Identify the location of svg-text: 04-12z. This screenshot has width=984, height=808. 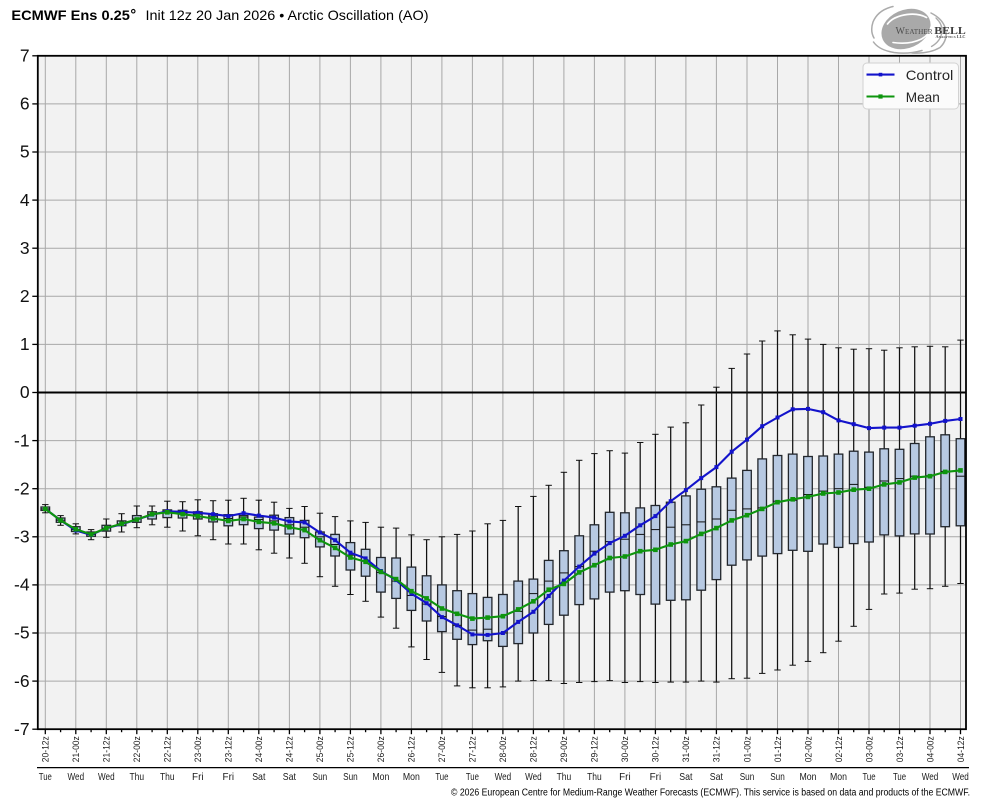
(961, 749).